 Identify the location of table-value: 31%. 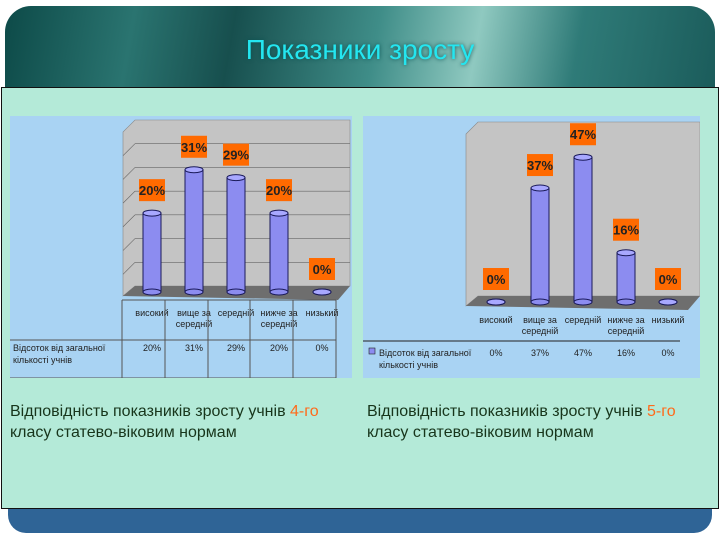
(194, 348).